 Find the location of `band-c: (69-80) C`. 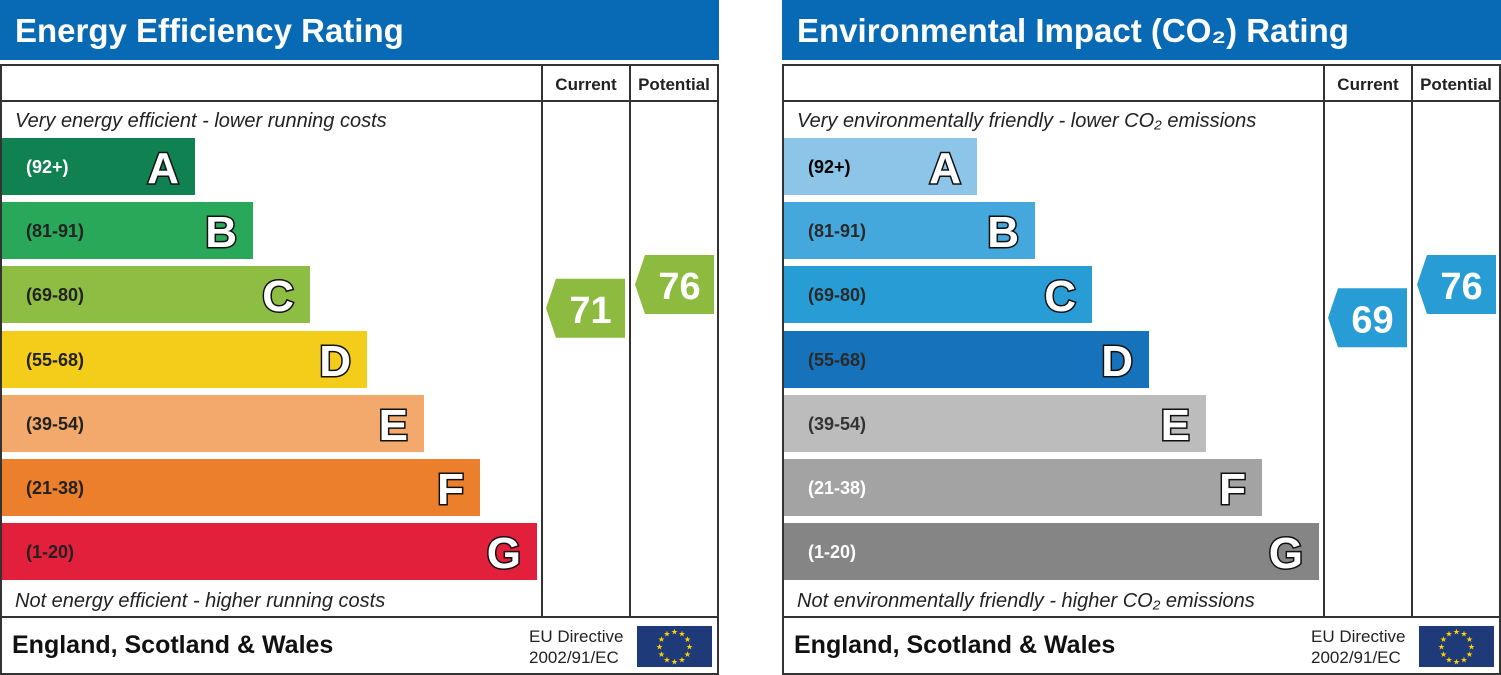

band-c: (69-80) C is located at coordinates (156, 294).